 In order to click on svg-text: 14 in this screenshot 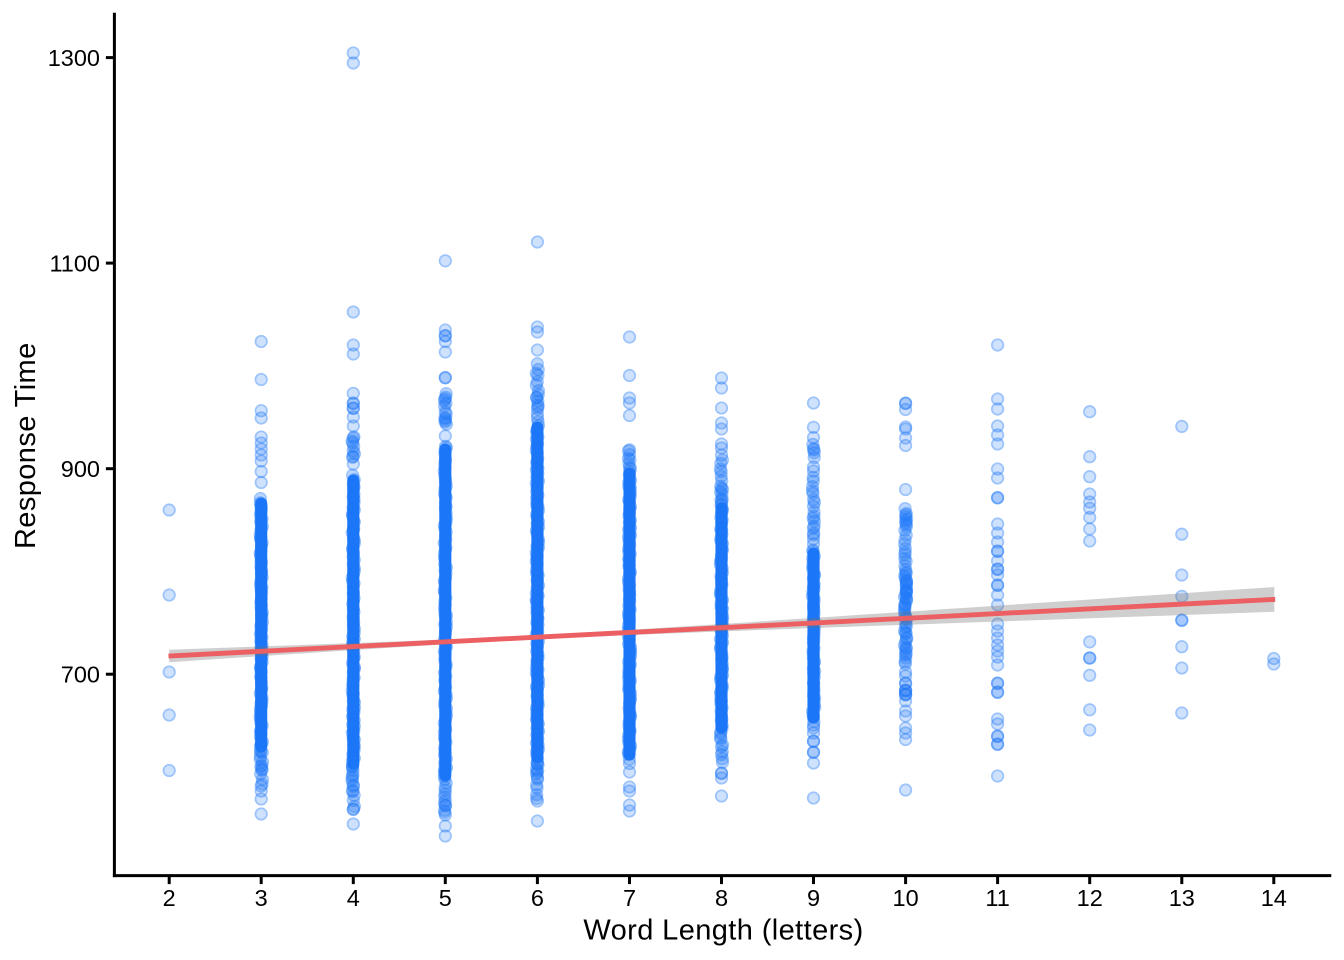, I will do `click(1274, 898)`.